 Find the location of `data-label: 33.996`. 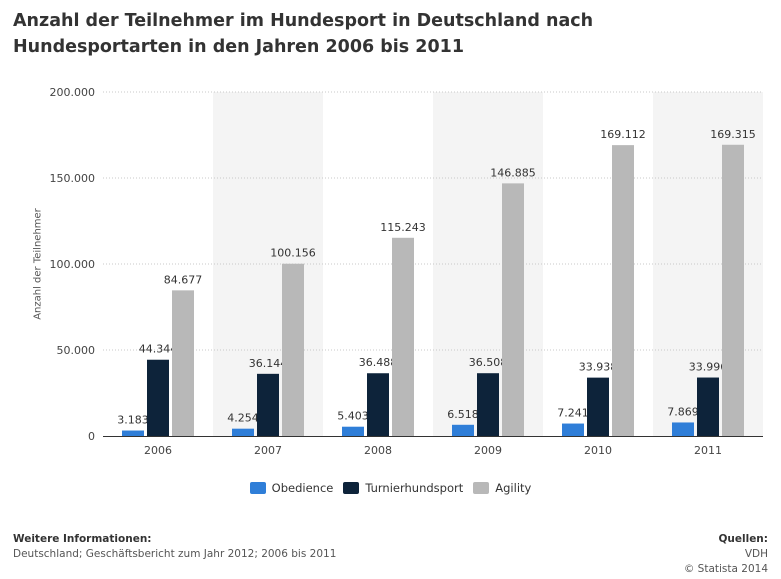

data-label: 33.996 is located at coordinates (708, 367).